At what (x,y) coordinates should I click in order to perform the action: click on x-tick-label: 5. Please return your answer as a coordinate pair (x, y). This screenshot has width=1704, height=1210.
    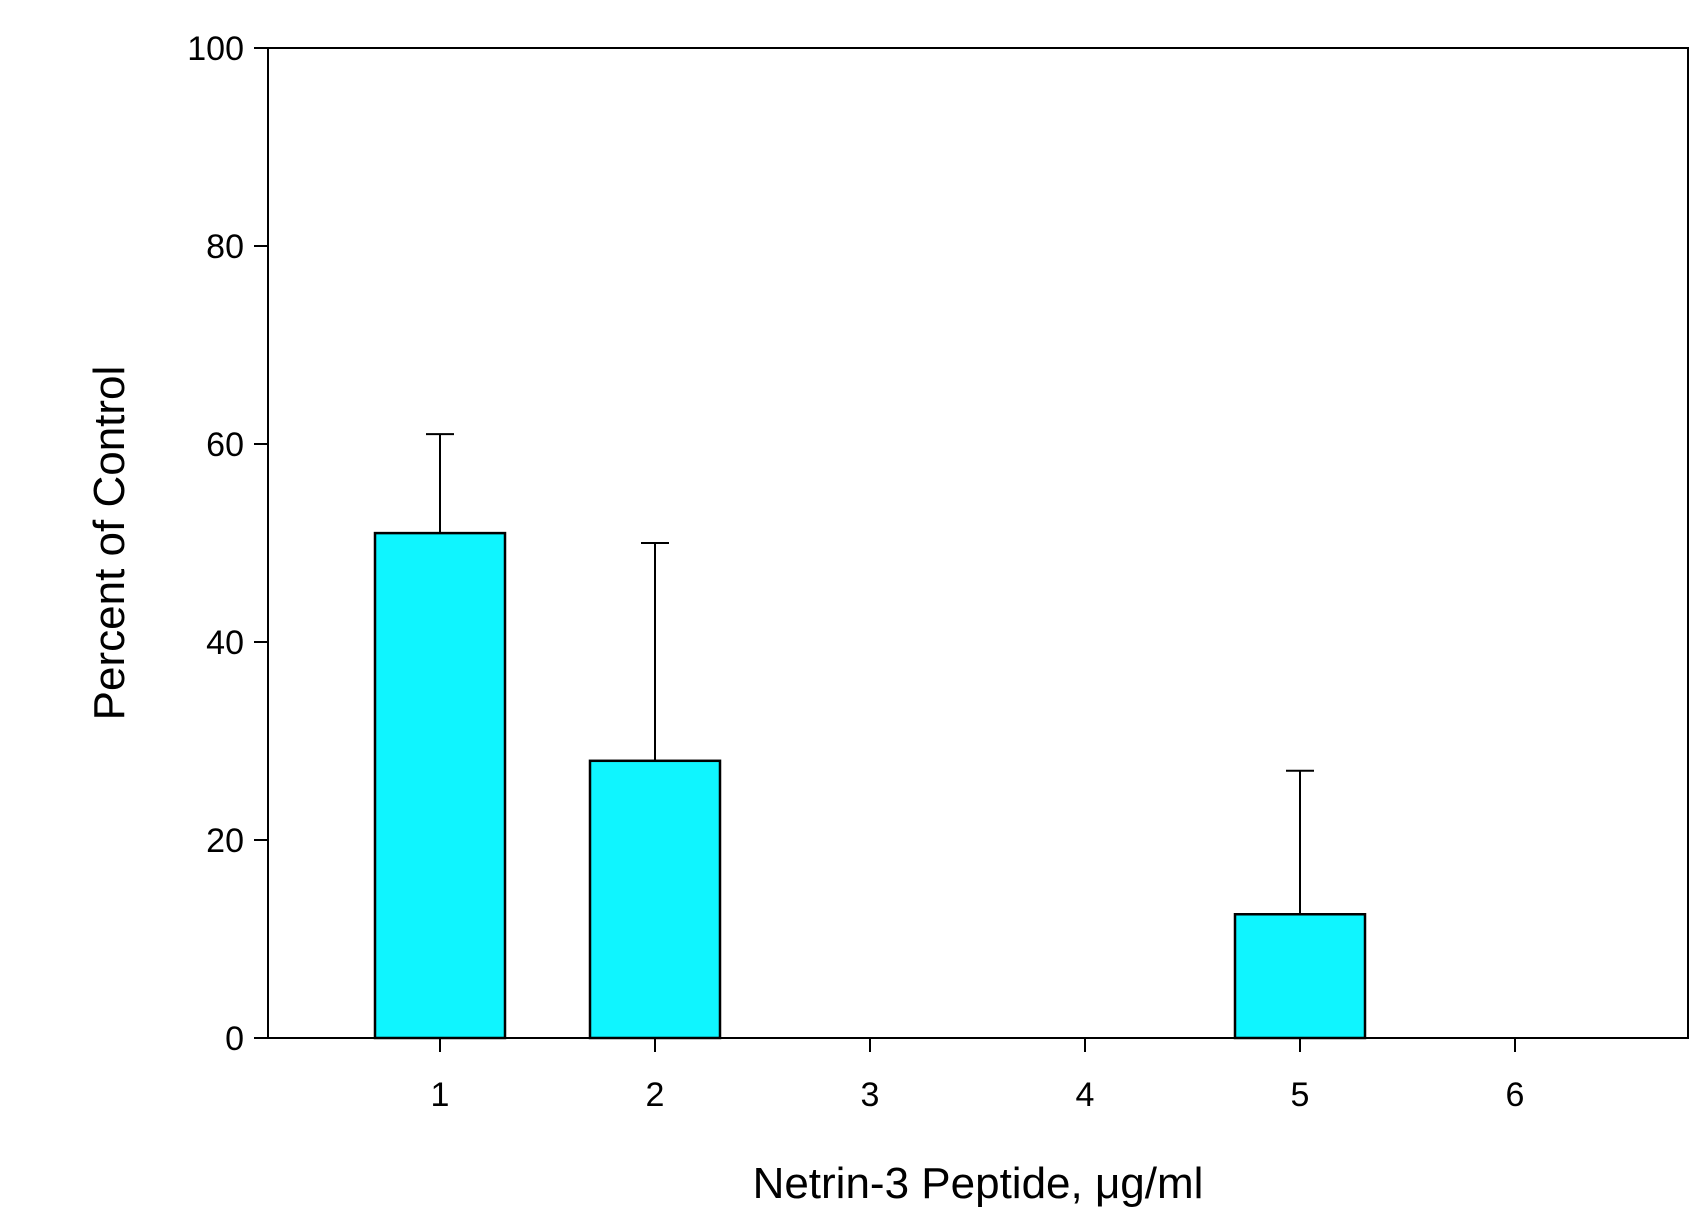
    Looking at the image, I should click on (1300, 1095).